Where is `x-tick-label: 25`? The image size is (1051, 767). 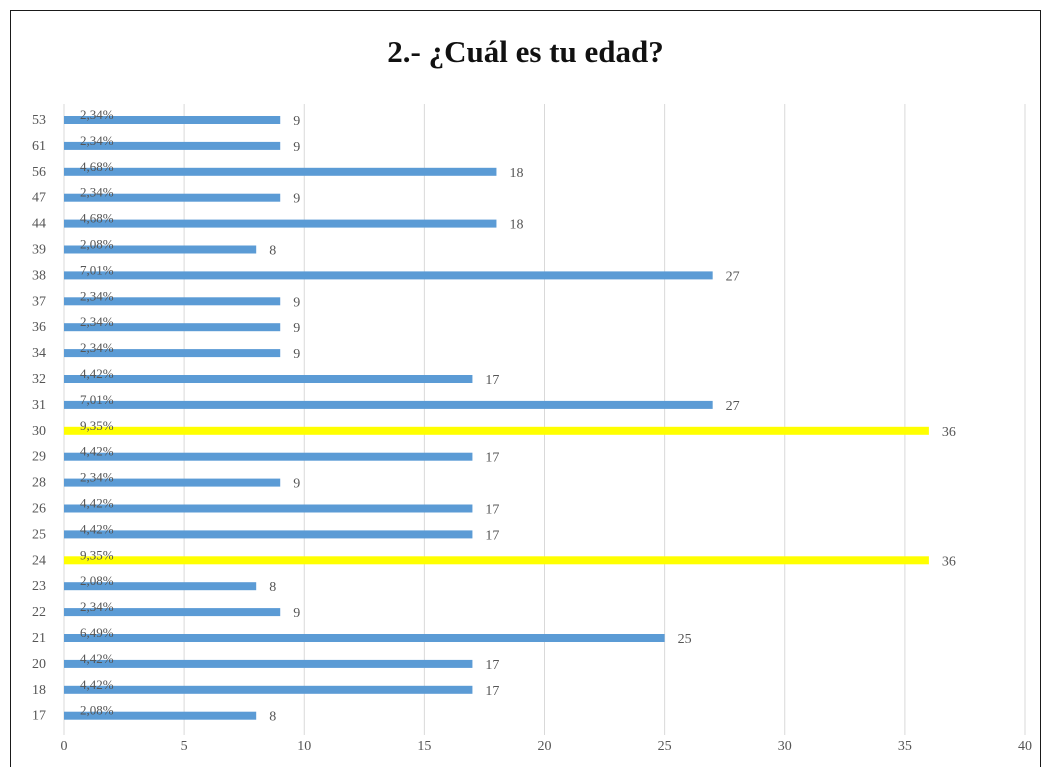
x-tick-label: 25 is located at coordinates (665, 746).